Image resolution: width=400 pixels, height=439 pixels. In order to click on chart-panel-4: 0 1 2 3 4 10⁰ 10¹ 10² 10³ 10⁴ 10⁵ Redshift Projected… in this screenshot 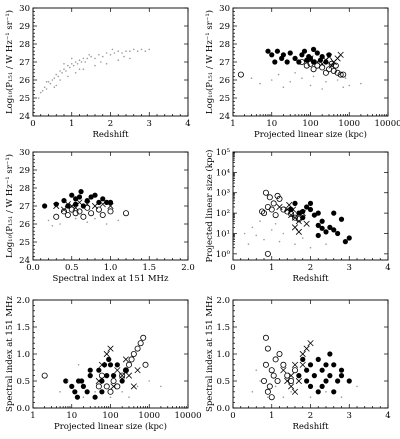, I will do `click(297, 216)`.